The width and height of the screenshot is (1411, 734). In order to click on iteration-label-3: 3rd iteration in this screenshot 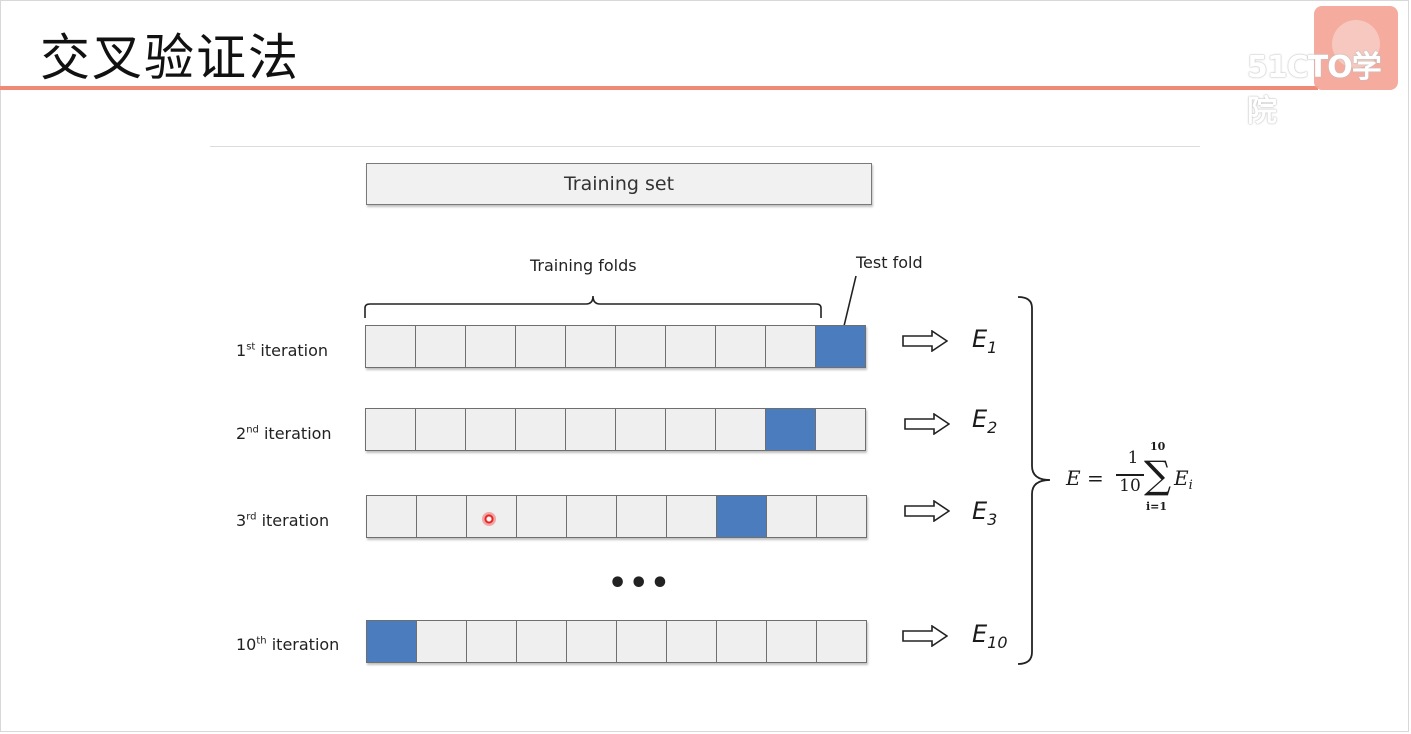, I will do `click(283, 520)`.